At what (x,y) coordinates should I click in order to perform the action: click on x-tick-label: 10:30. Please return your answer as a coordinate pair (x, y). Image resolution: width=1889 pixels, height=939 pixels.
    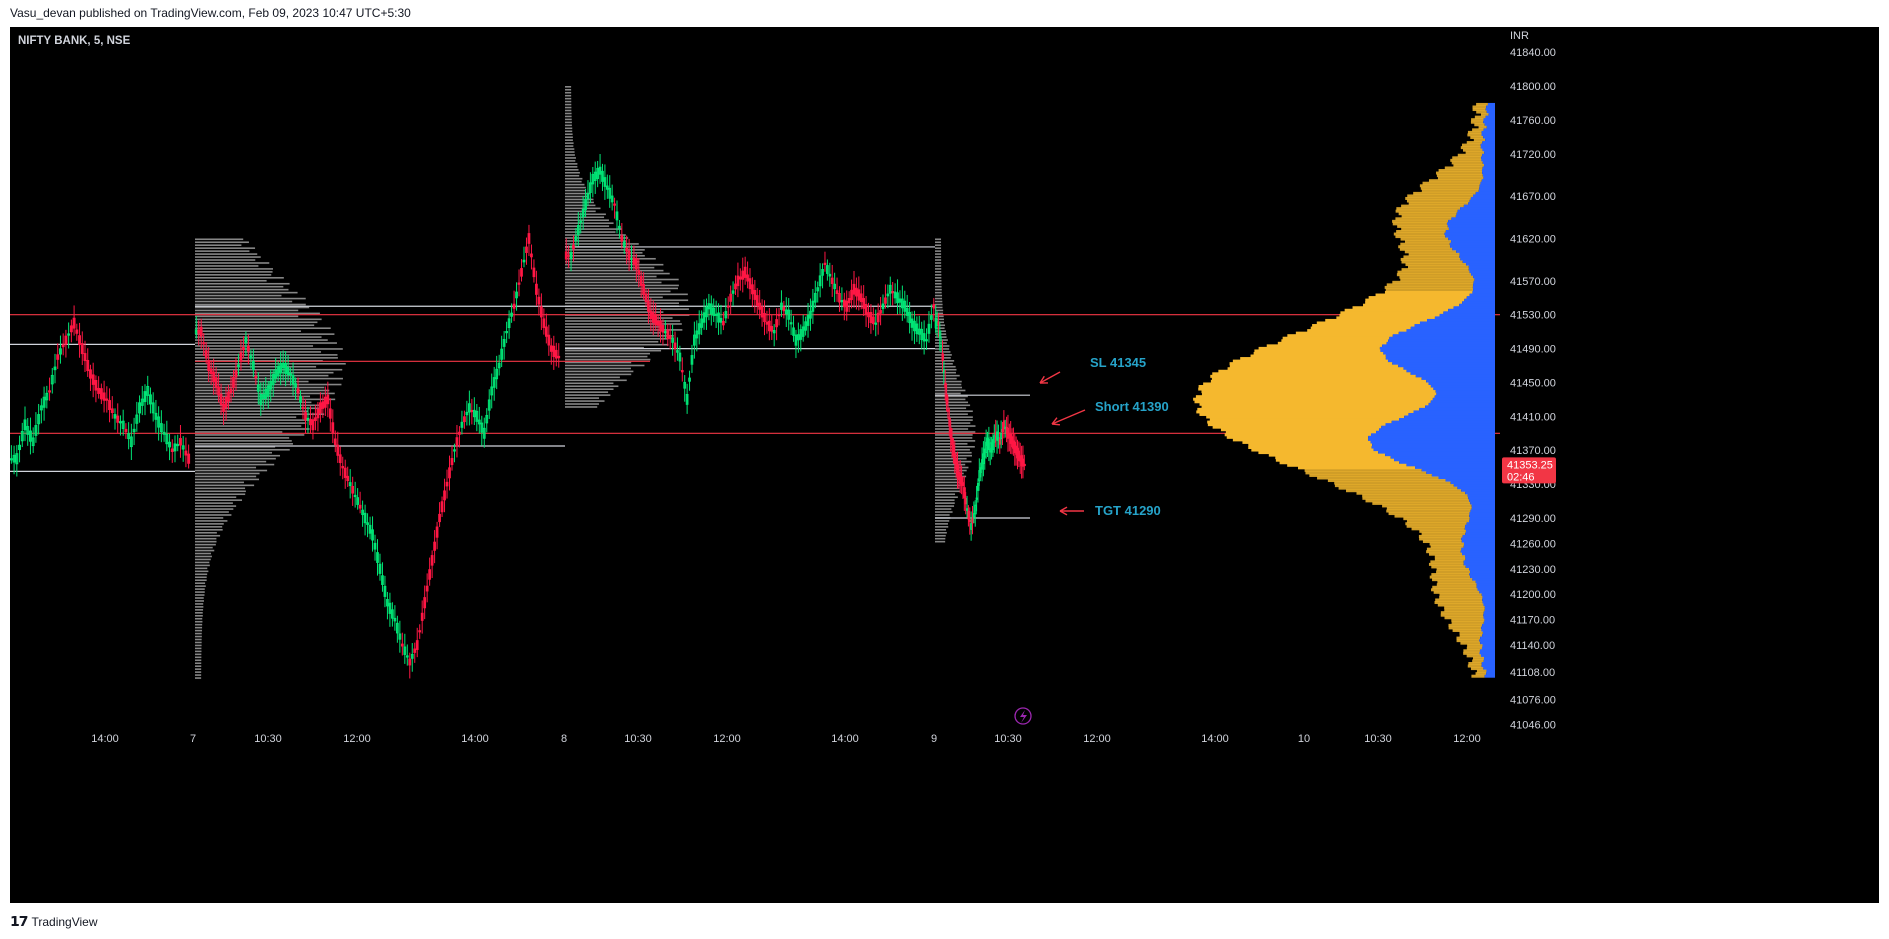
    Looking at the image, I should click on (1378, 739).